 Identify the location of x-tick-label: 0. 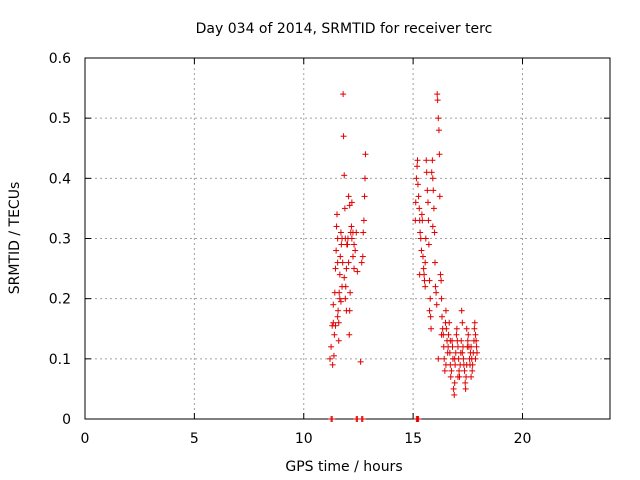
(85, 439).